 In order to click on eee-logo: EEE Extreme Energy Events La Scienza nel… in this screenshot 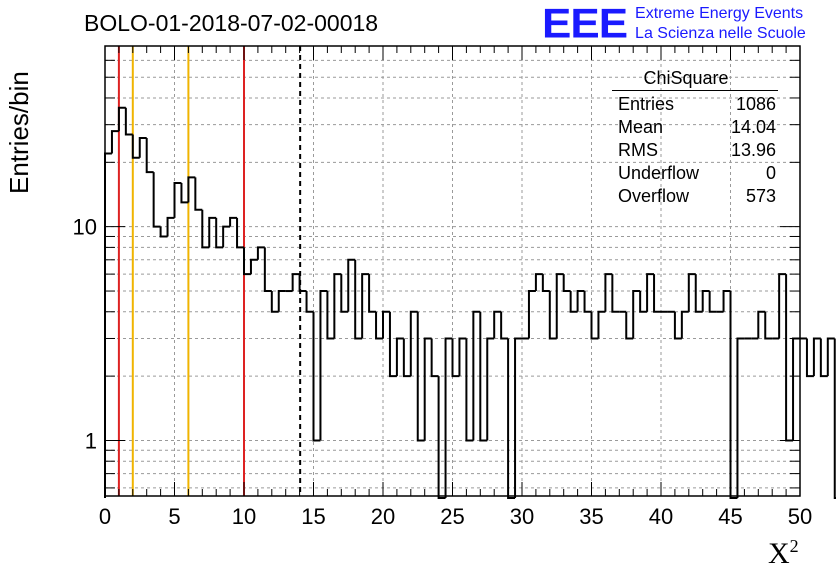, I will do `click(674, 24)`.